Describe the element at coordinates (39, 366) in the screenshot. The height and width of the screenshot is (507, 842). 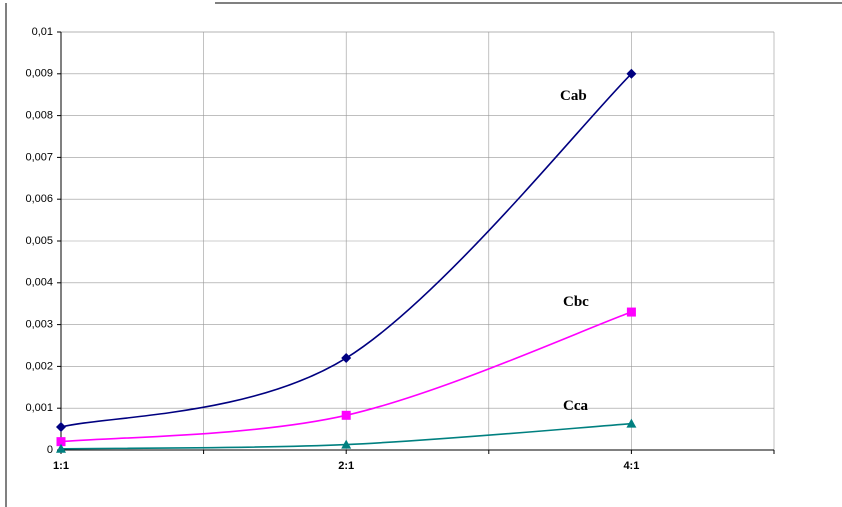
I see `y-tick-label: 0,002` at that location.